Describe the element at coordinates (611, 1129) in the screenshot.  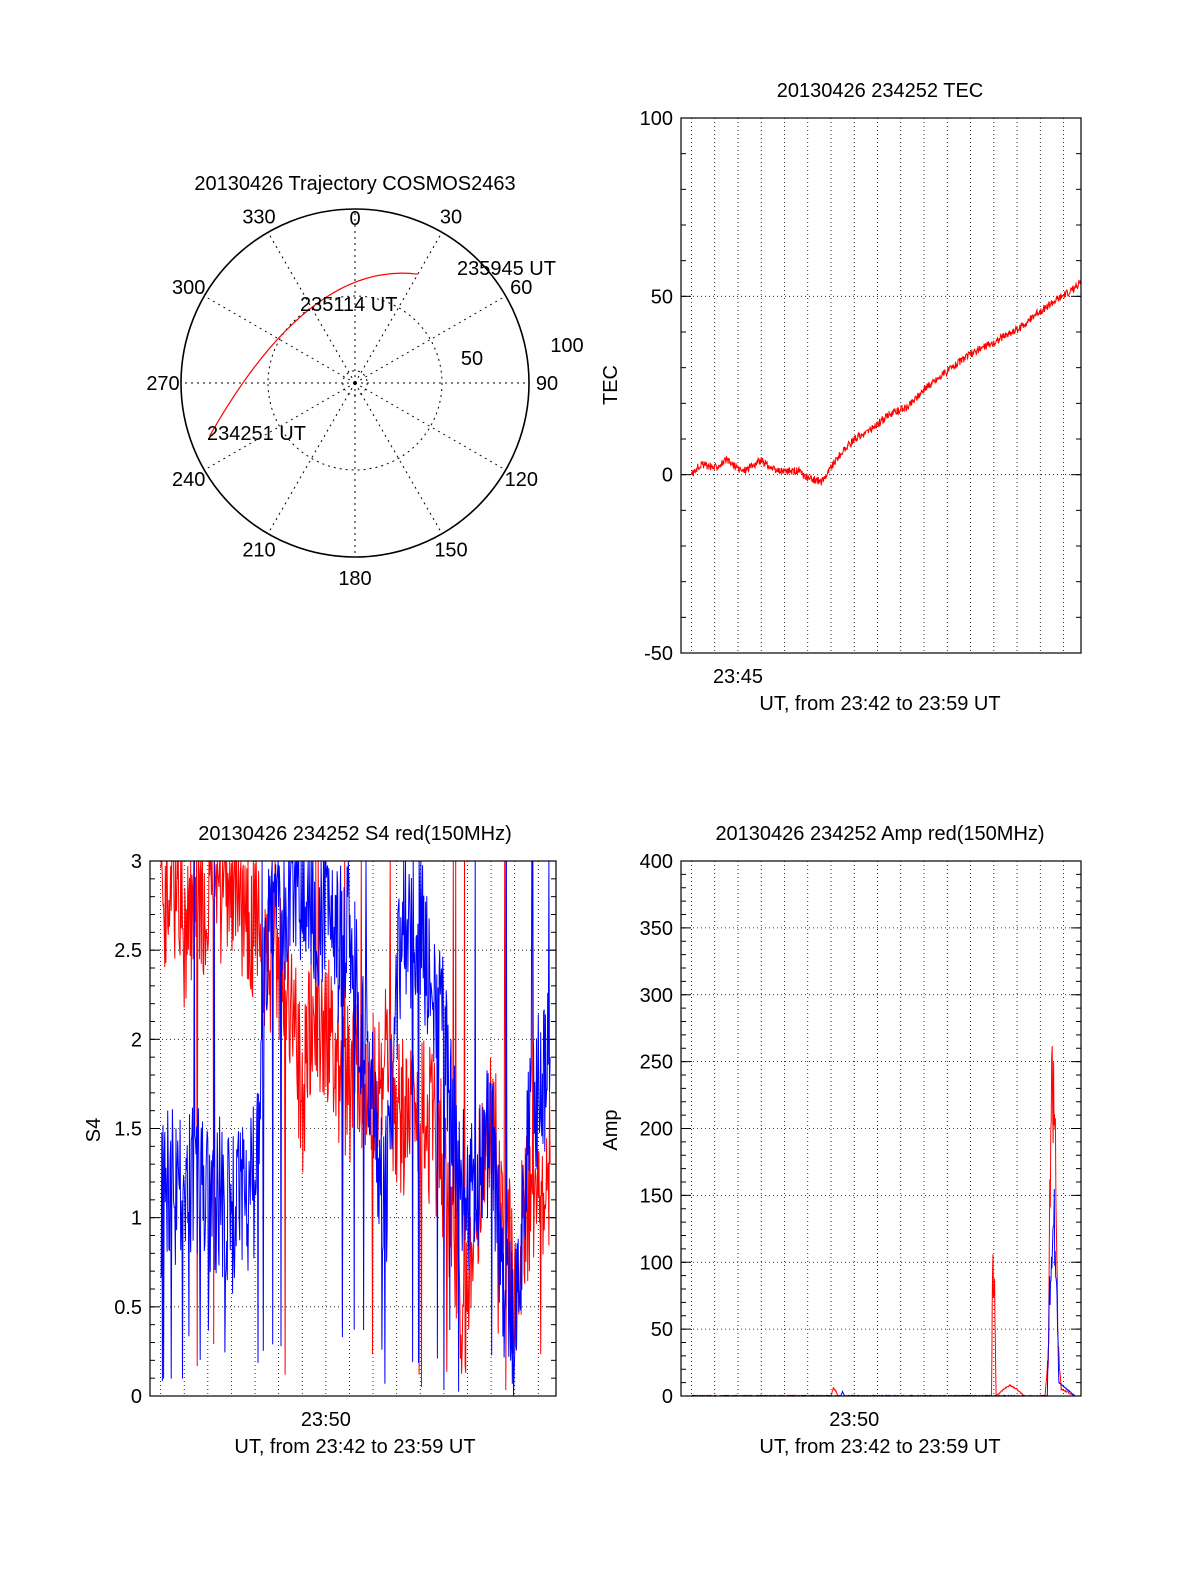
I see `amp-ylabel: Amp` at that location.